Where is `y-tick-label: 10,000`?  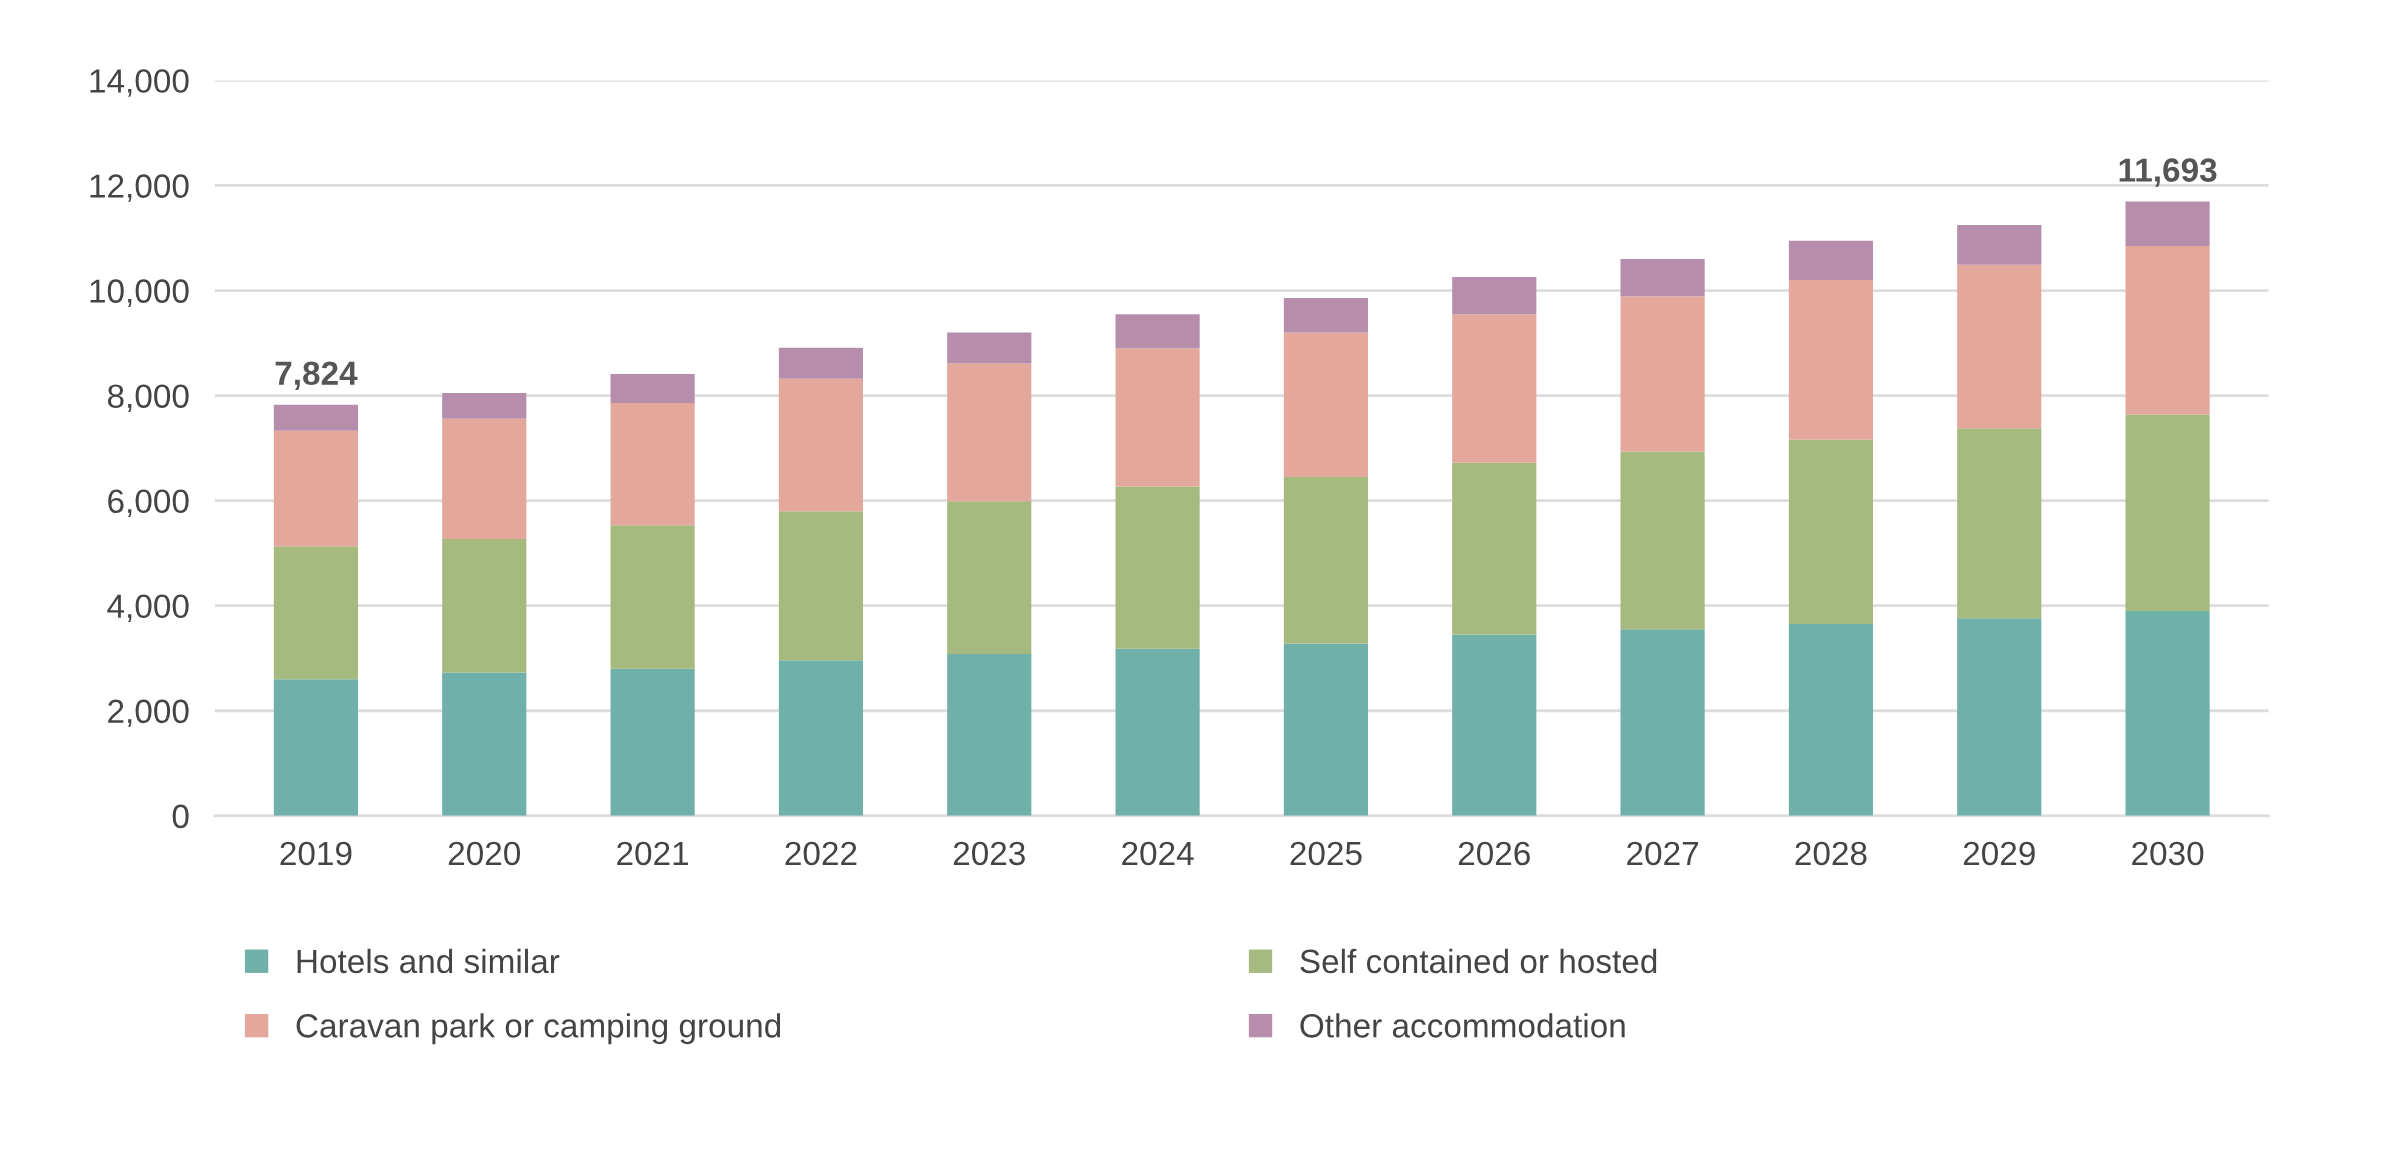 y-tick-label: 10,000 is located at coordinates (139, 293).